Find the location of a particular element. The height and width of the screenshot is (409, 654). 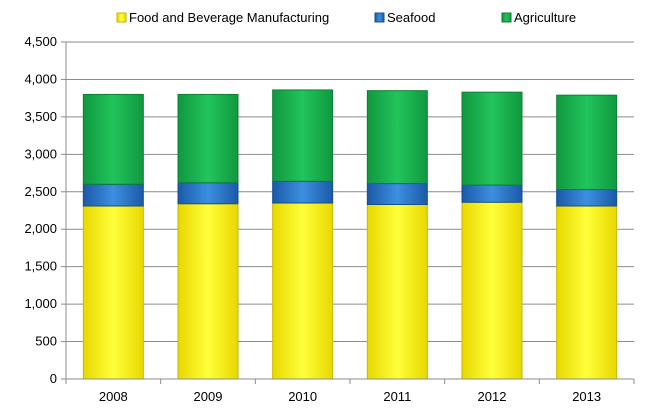

y-tick-label: 1,500 is located at coordinates (40, 266).